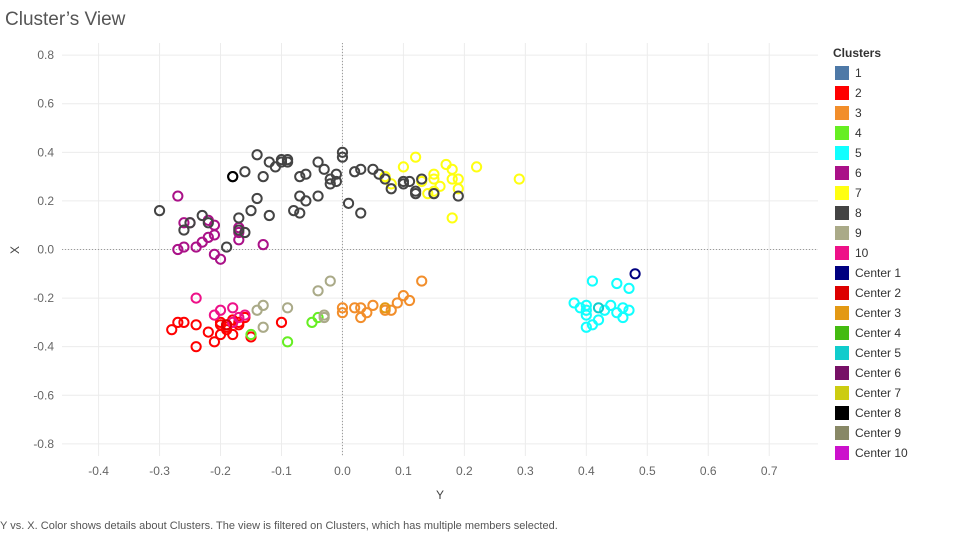 This screenshot has height=536, width=972. Describe the element at coordinates (901, 413) in the screenshot. I see `legend-item-center-8: Center 8` at that location.